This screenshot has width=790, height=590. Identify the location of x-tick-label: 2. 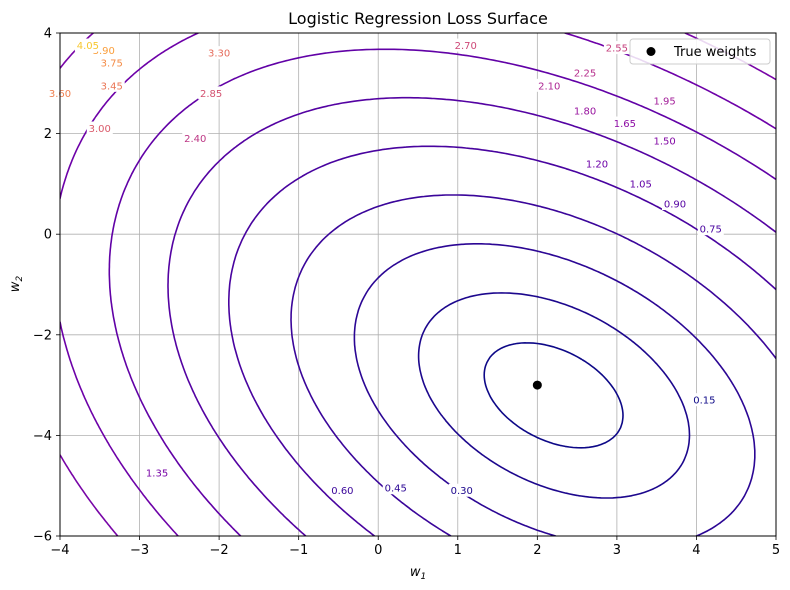
(537, 550).